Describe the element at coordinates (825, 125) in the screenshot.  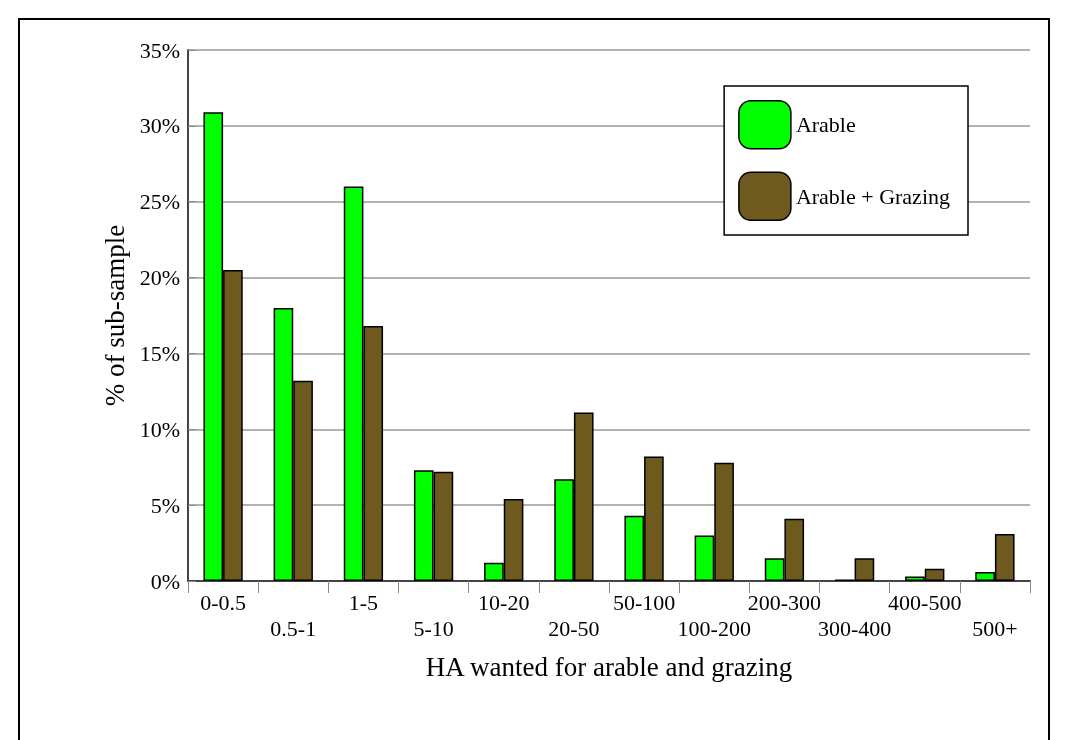
I see `legend-label: Arable` at that location.